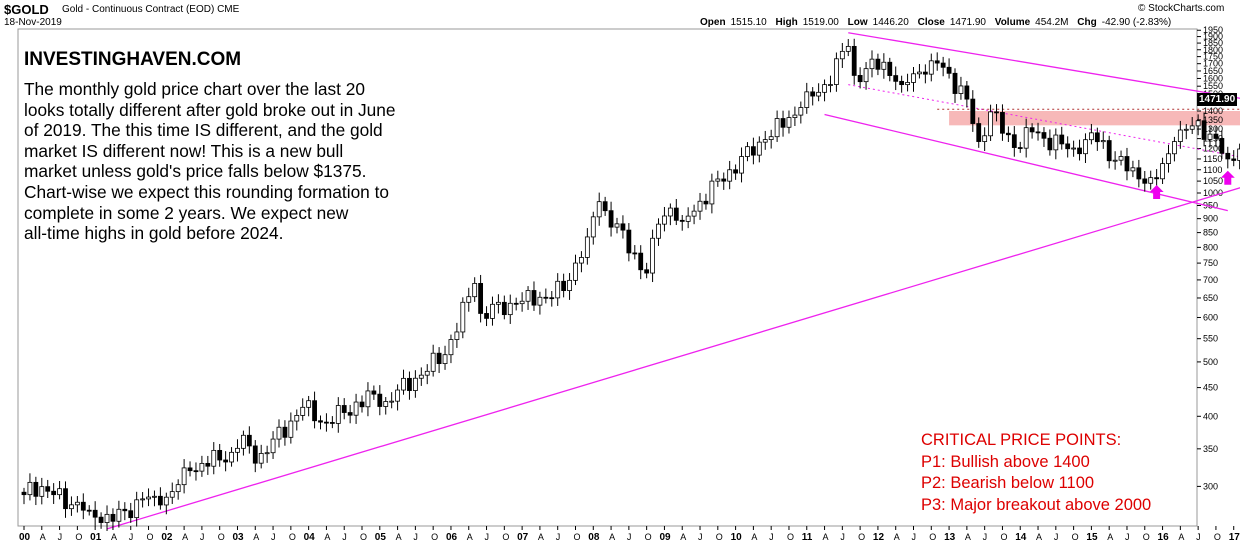  Describe the element at coordinates (1181, 8) in the screenshot. I see `brand-label: © StockCharts.com` at that location.